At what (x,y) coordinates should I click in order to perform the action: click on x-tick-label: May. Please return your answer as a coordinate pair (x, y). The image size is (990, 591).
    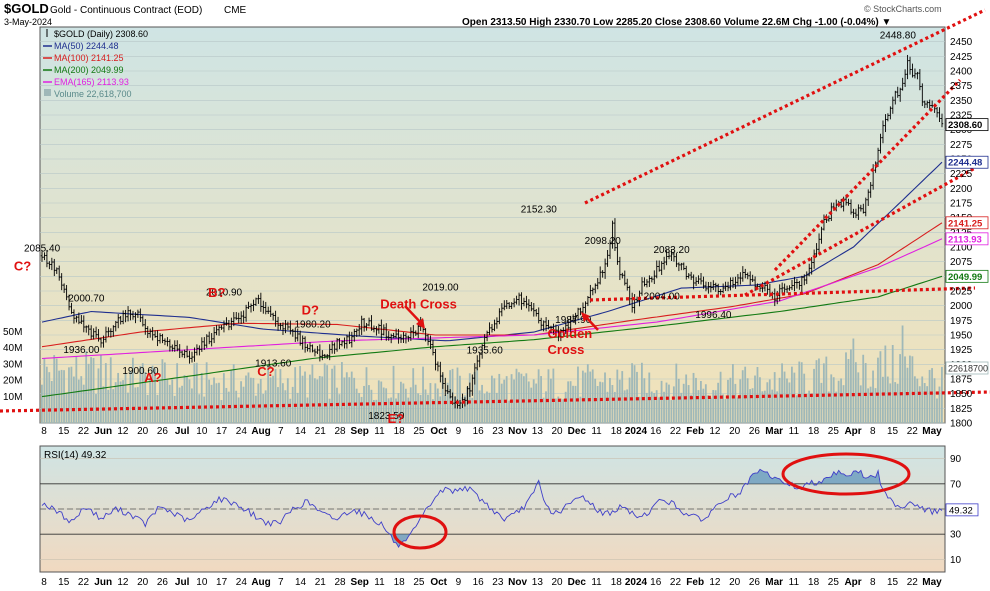
    Looking at the image, I should click on (932, 431).